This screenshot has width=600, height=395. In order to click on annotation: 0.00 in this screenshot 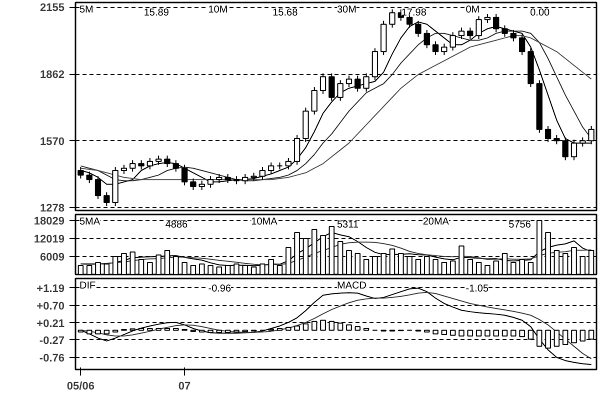, I will do `click(540, 13)`.